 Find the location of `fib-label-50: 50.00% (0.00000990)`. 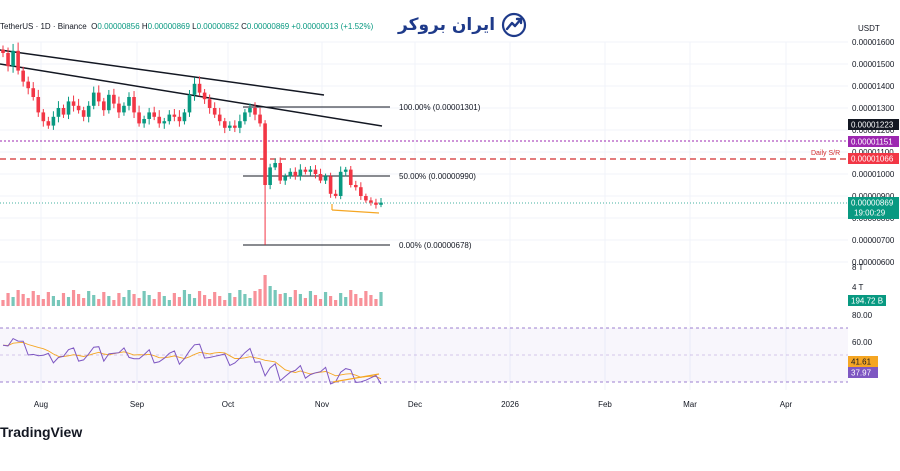

fib-label-50: 50.00% (0.00000990) is located at coordinates (437, 176).